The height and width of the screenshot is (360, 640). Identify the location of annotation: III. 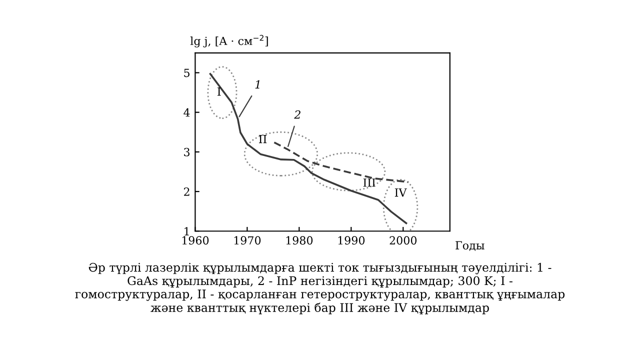
(369, 182).